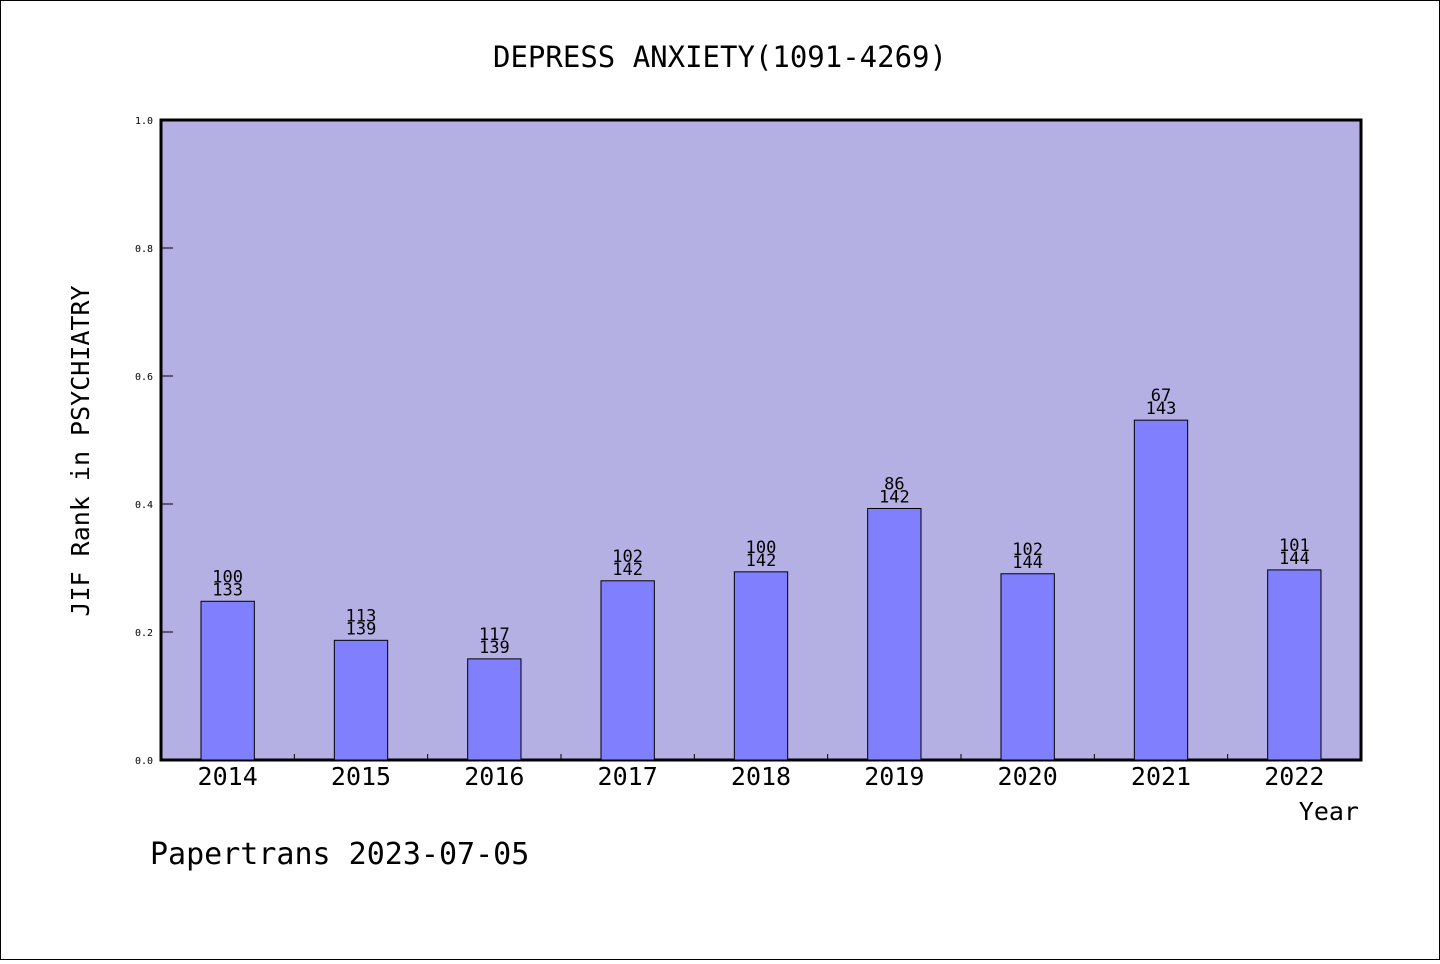 The image size is (1440, 964). I want to click on bar-rank-label: 113, so click(361, 616).